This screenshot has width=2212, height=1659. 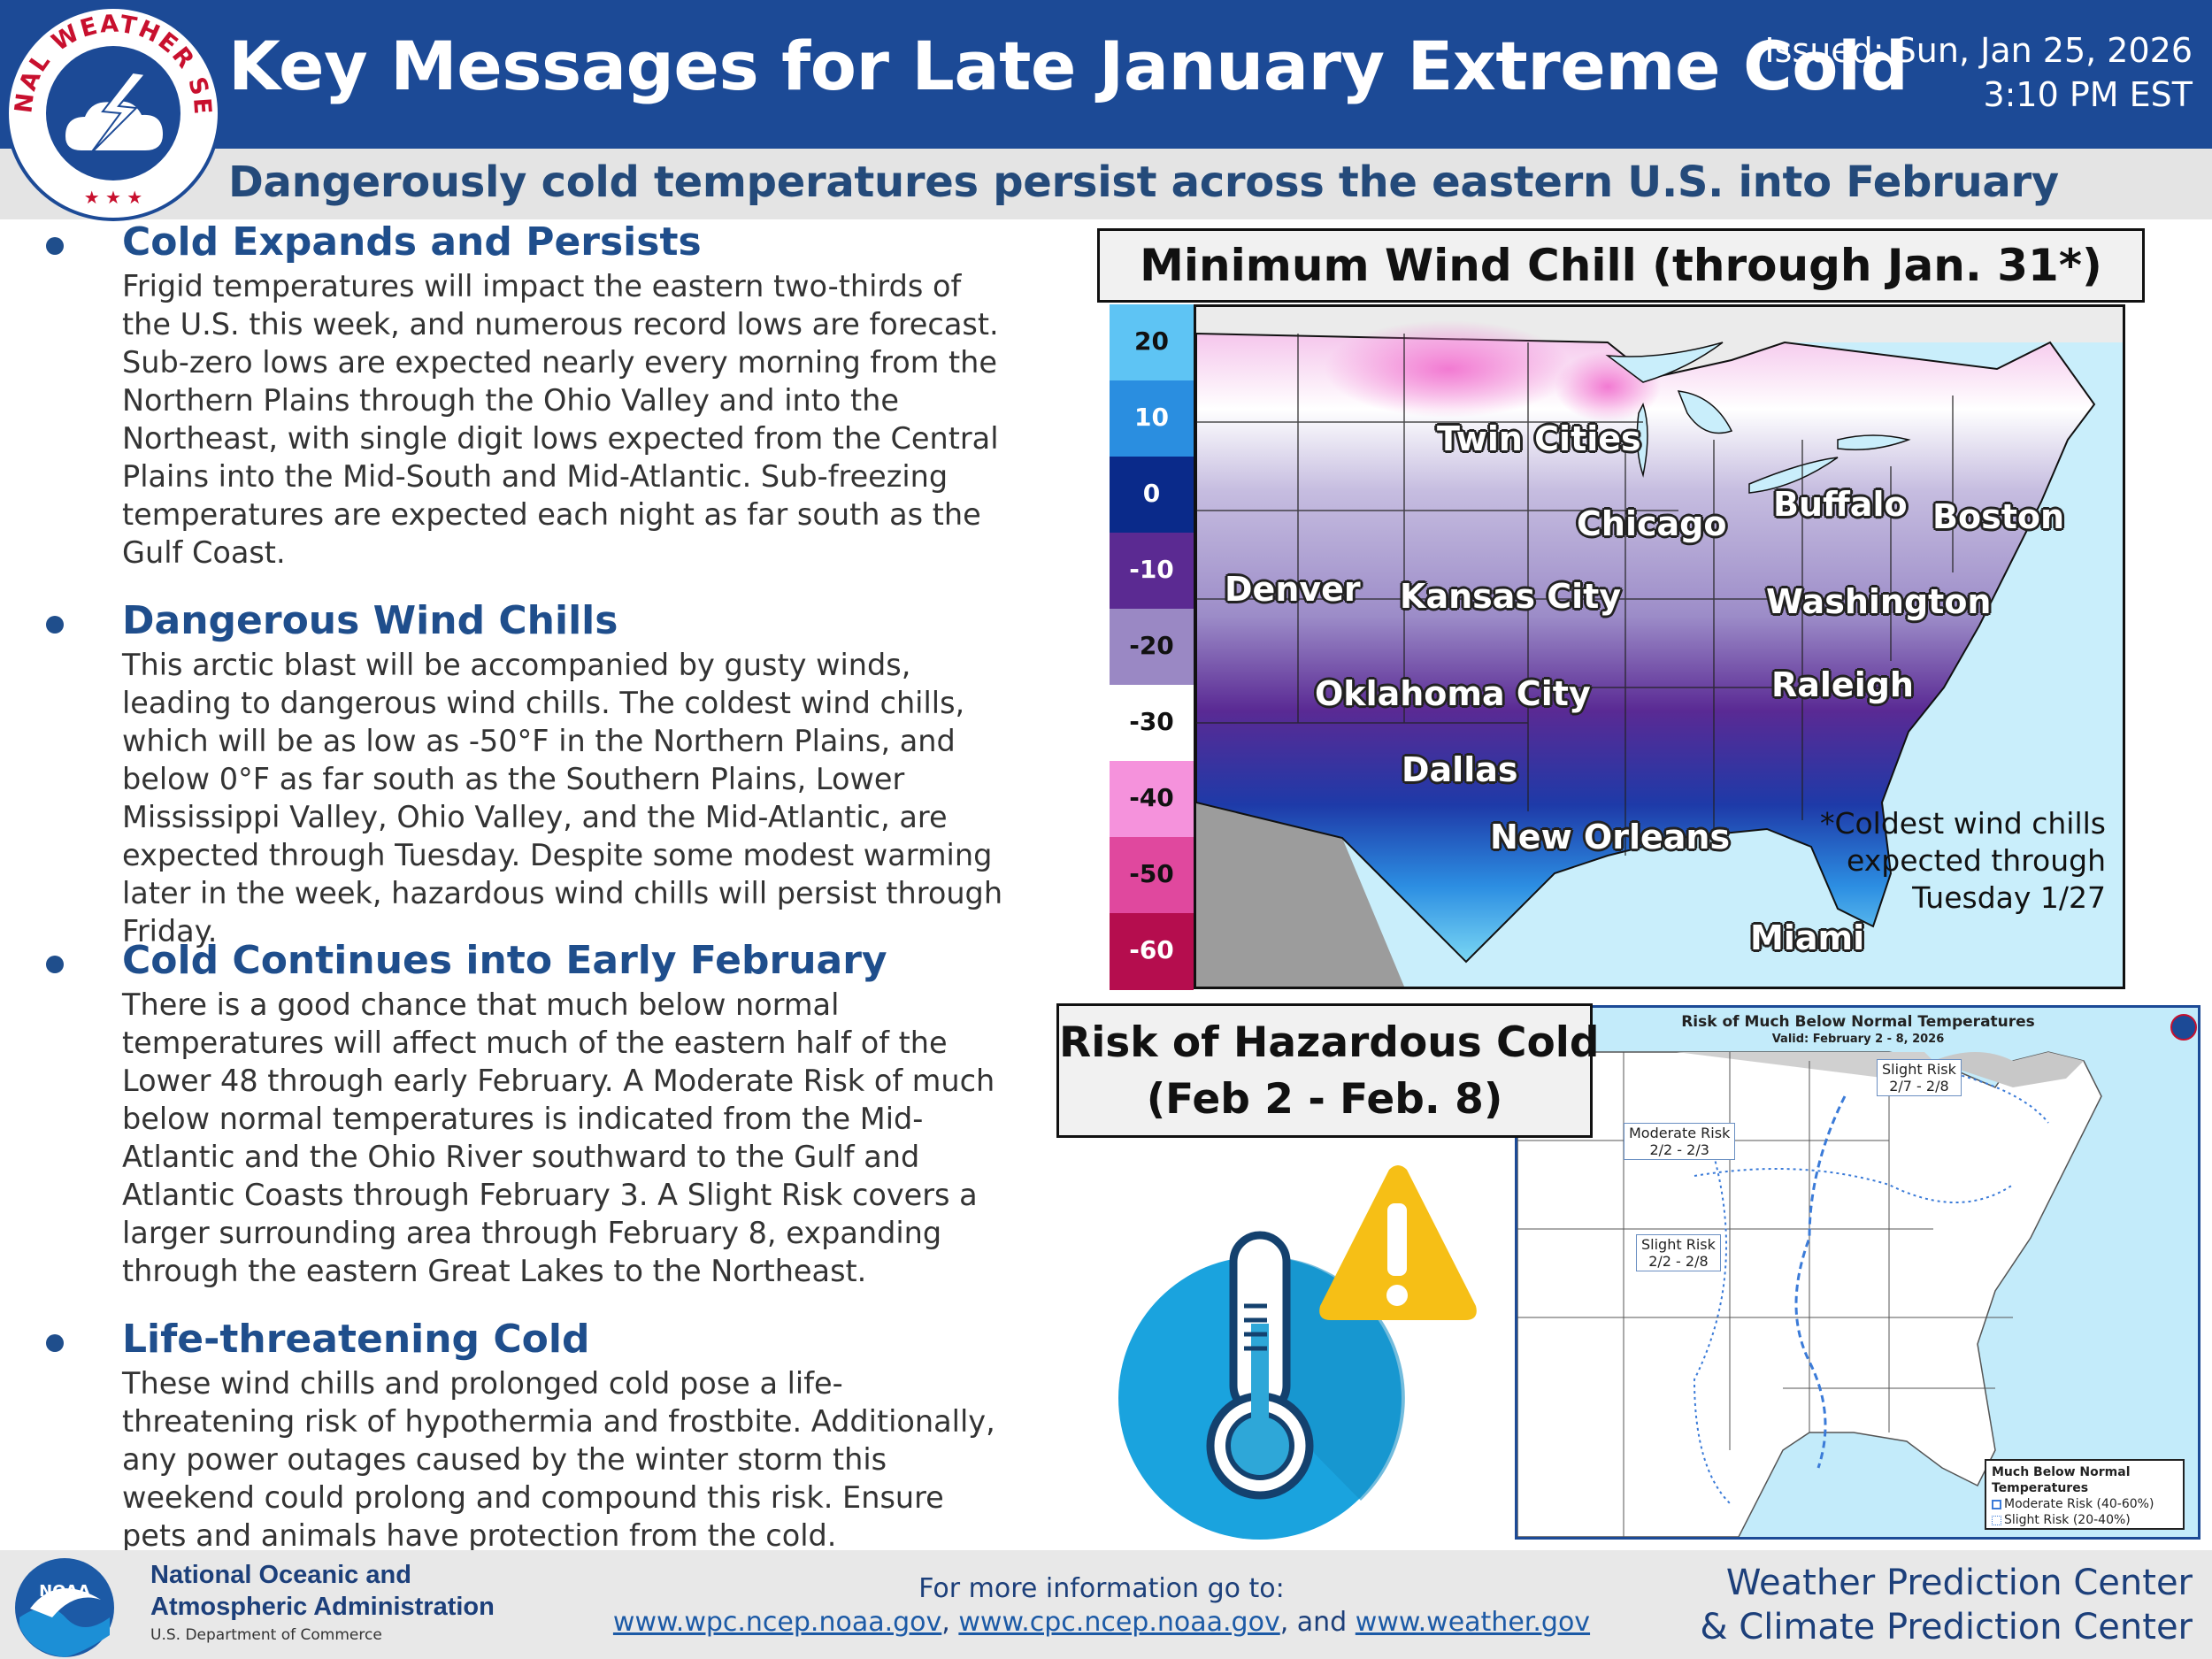 I want to click on risk-legend-slight: Slight Risk (20-40%), so click(x=2085, y=1520).